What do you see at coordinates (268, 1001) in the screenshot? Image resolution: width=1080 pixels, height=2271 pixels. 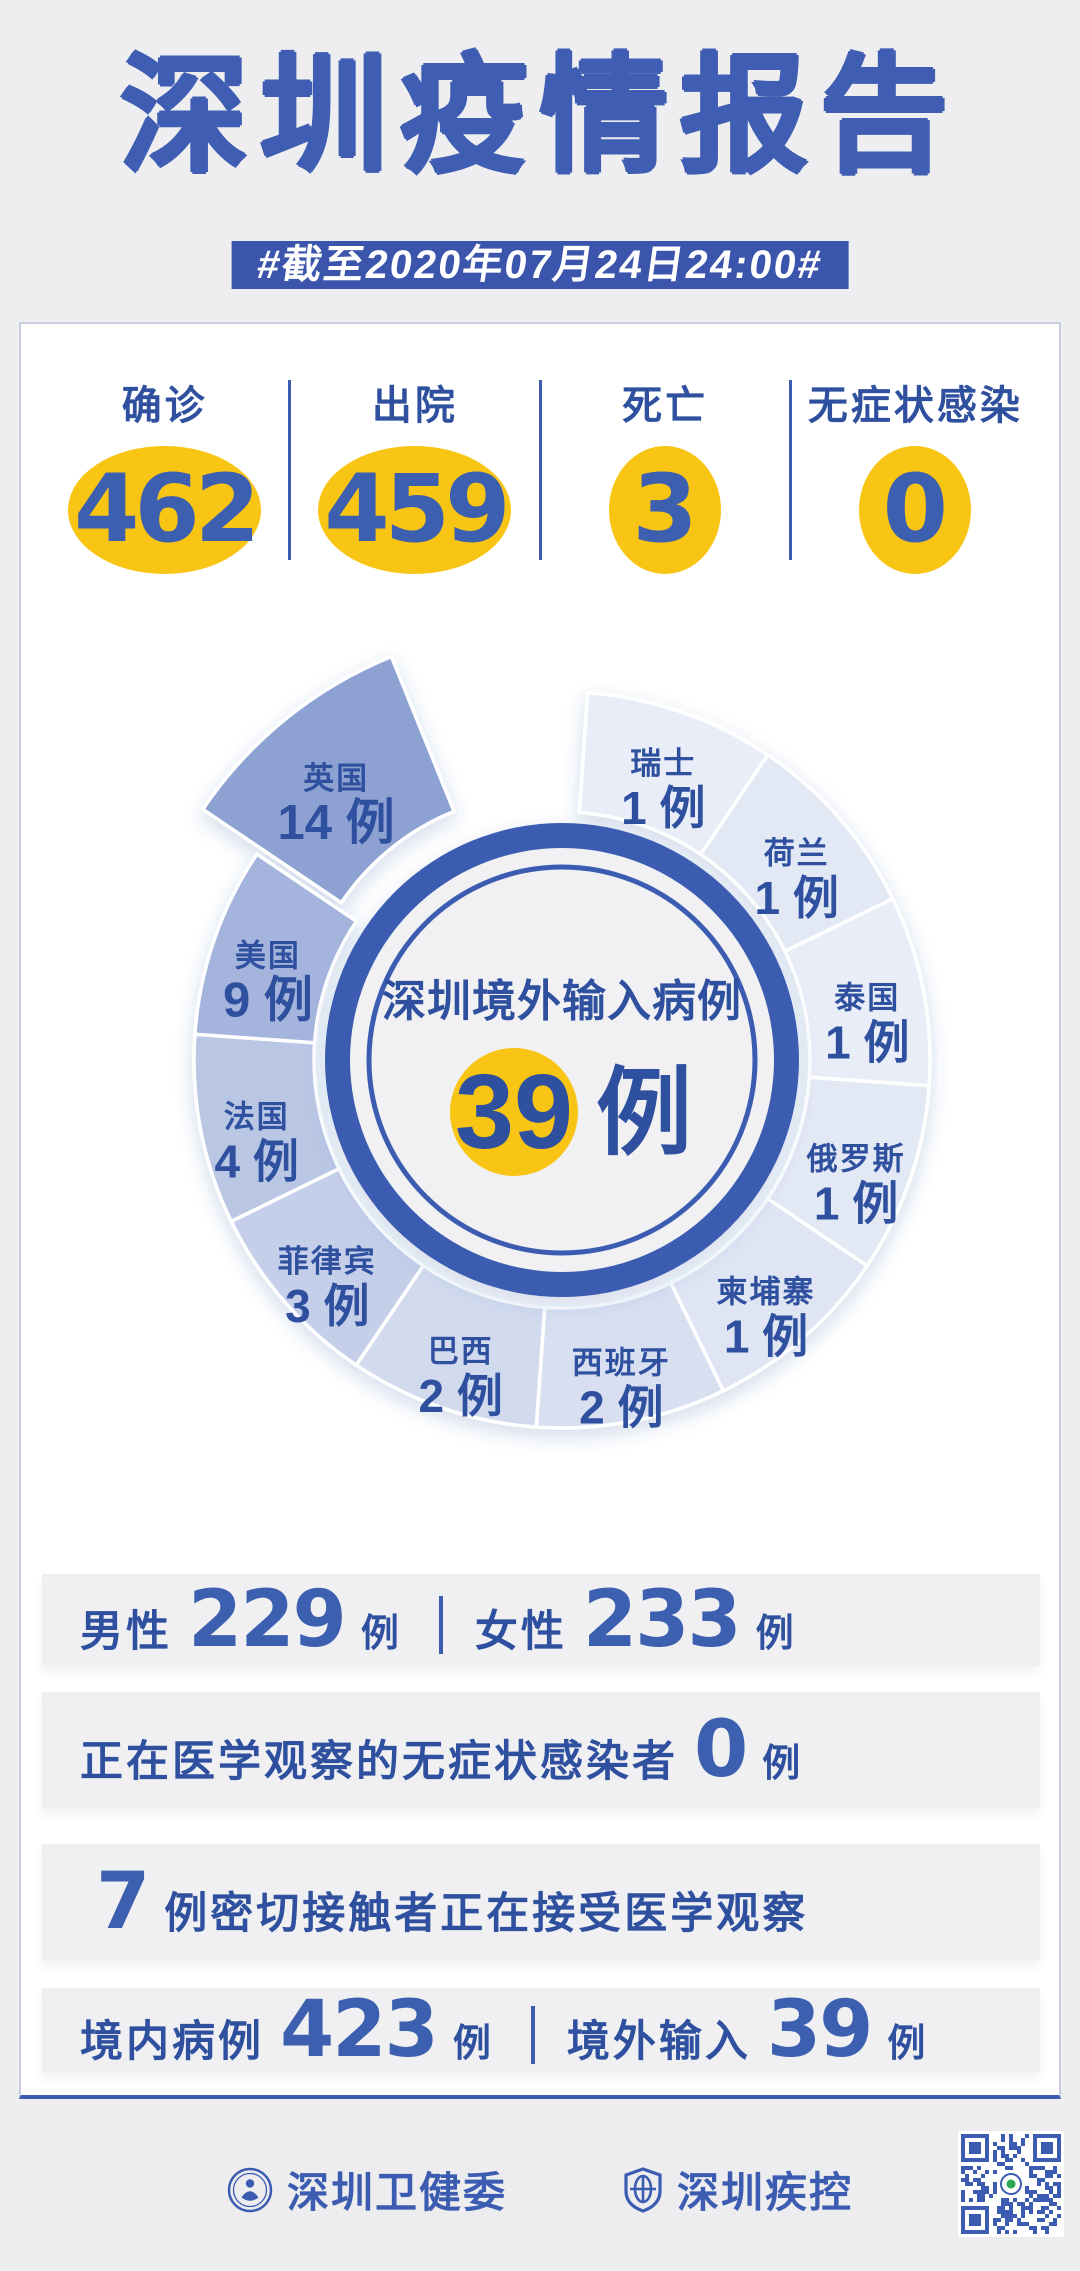 I see `slice-count-label: 9 例` at bounding box center [268, 1001].